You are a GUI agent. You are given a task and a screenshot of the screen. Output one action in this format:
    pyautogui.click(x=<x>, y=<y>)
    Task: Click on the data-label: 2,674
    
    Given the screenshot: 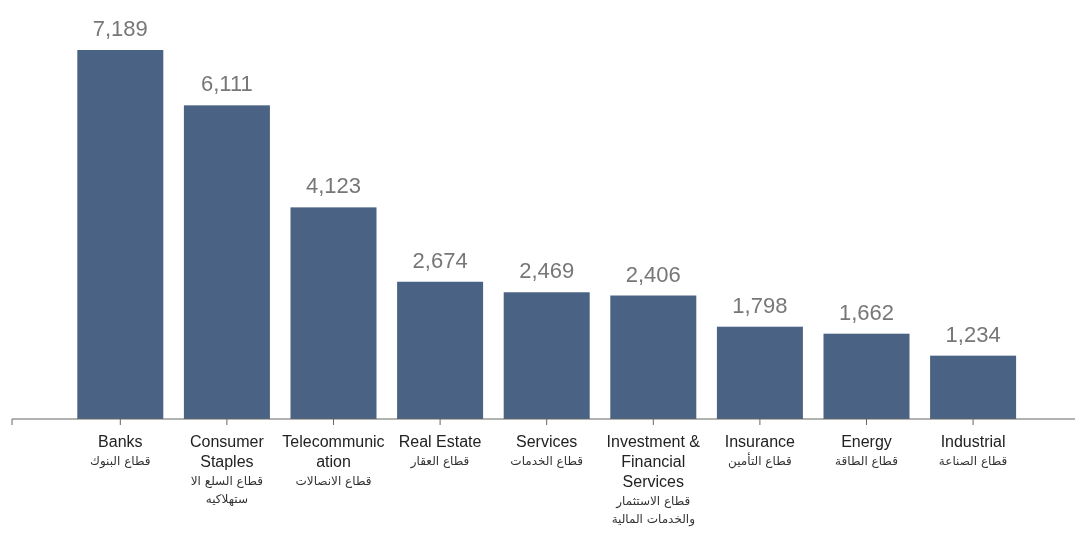 What is the action you would take?
    pyautogui.click(x=440, y=260)
    